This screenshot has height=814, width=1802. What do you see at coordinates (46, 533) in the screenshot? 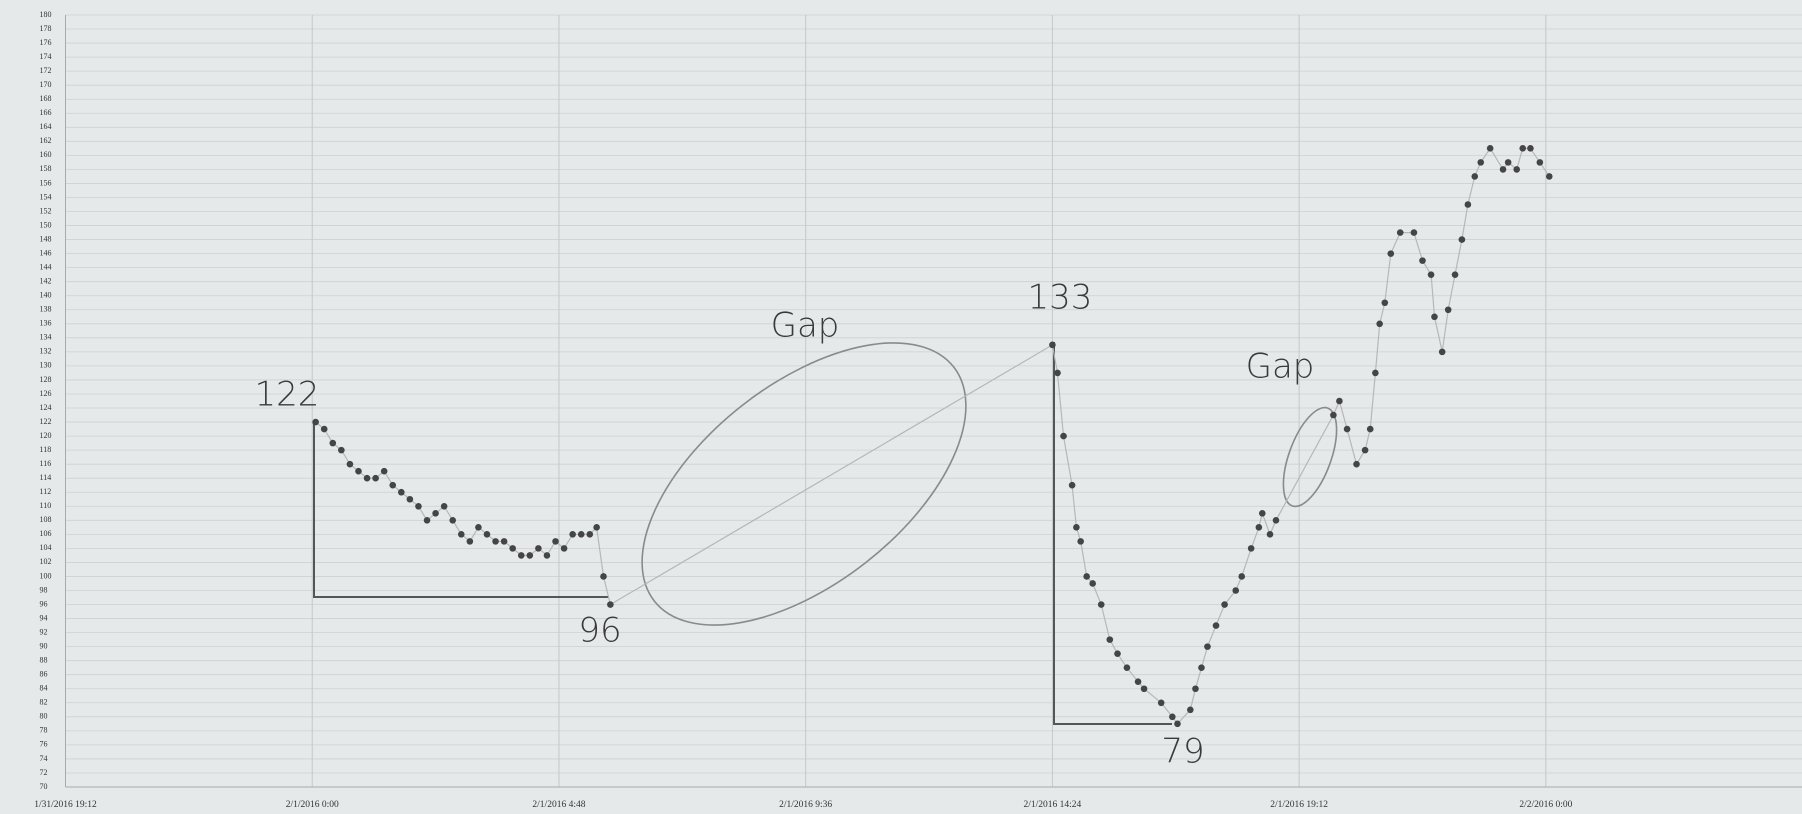
I see `y-tick-label: 106` at bounding box center [46, 533].